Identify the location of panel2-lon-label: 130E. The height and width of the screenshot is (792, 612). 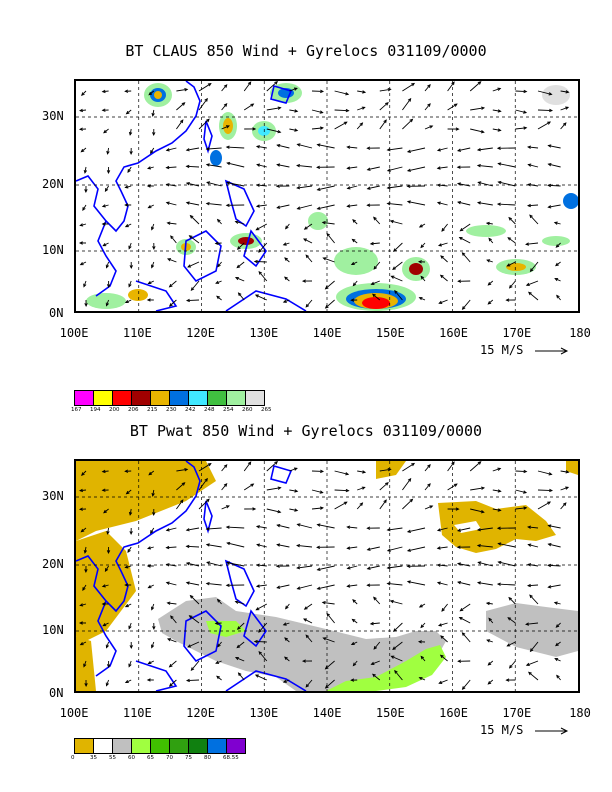
(264, 713).